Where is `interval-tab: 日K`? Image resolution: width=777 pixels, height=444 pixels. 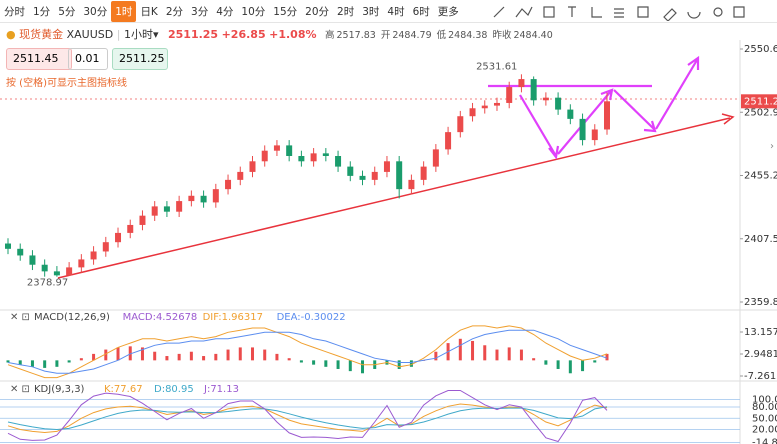 interval-tab: 日K is located at coordinates (149, 12).